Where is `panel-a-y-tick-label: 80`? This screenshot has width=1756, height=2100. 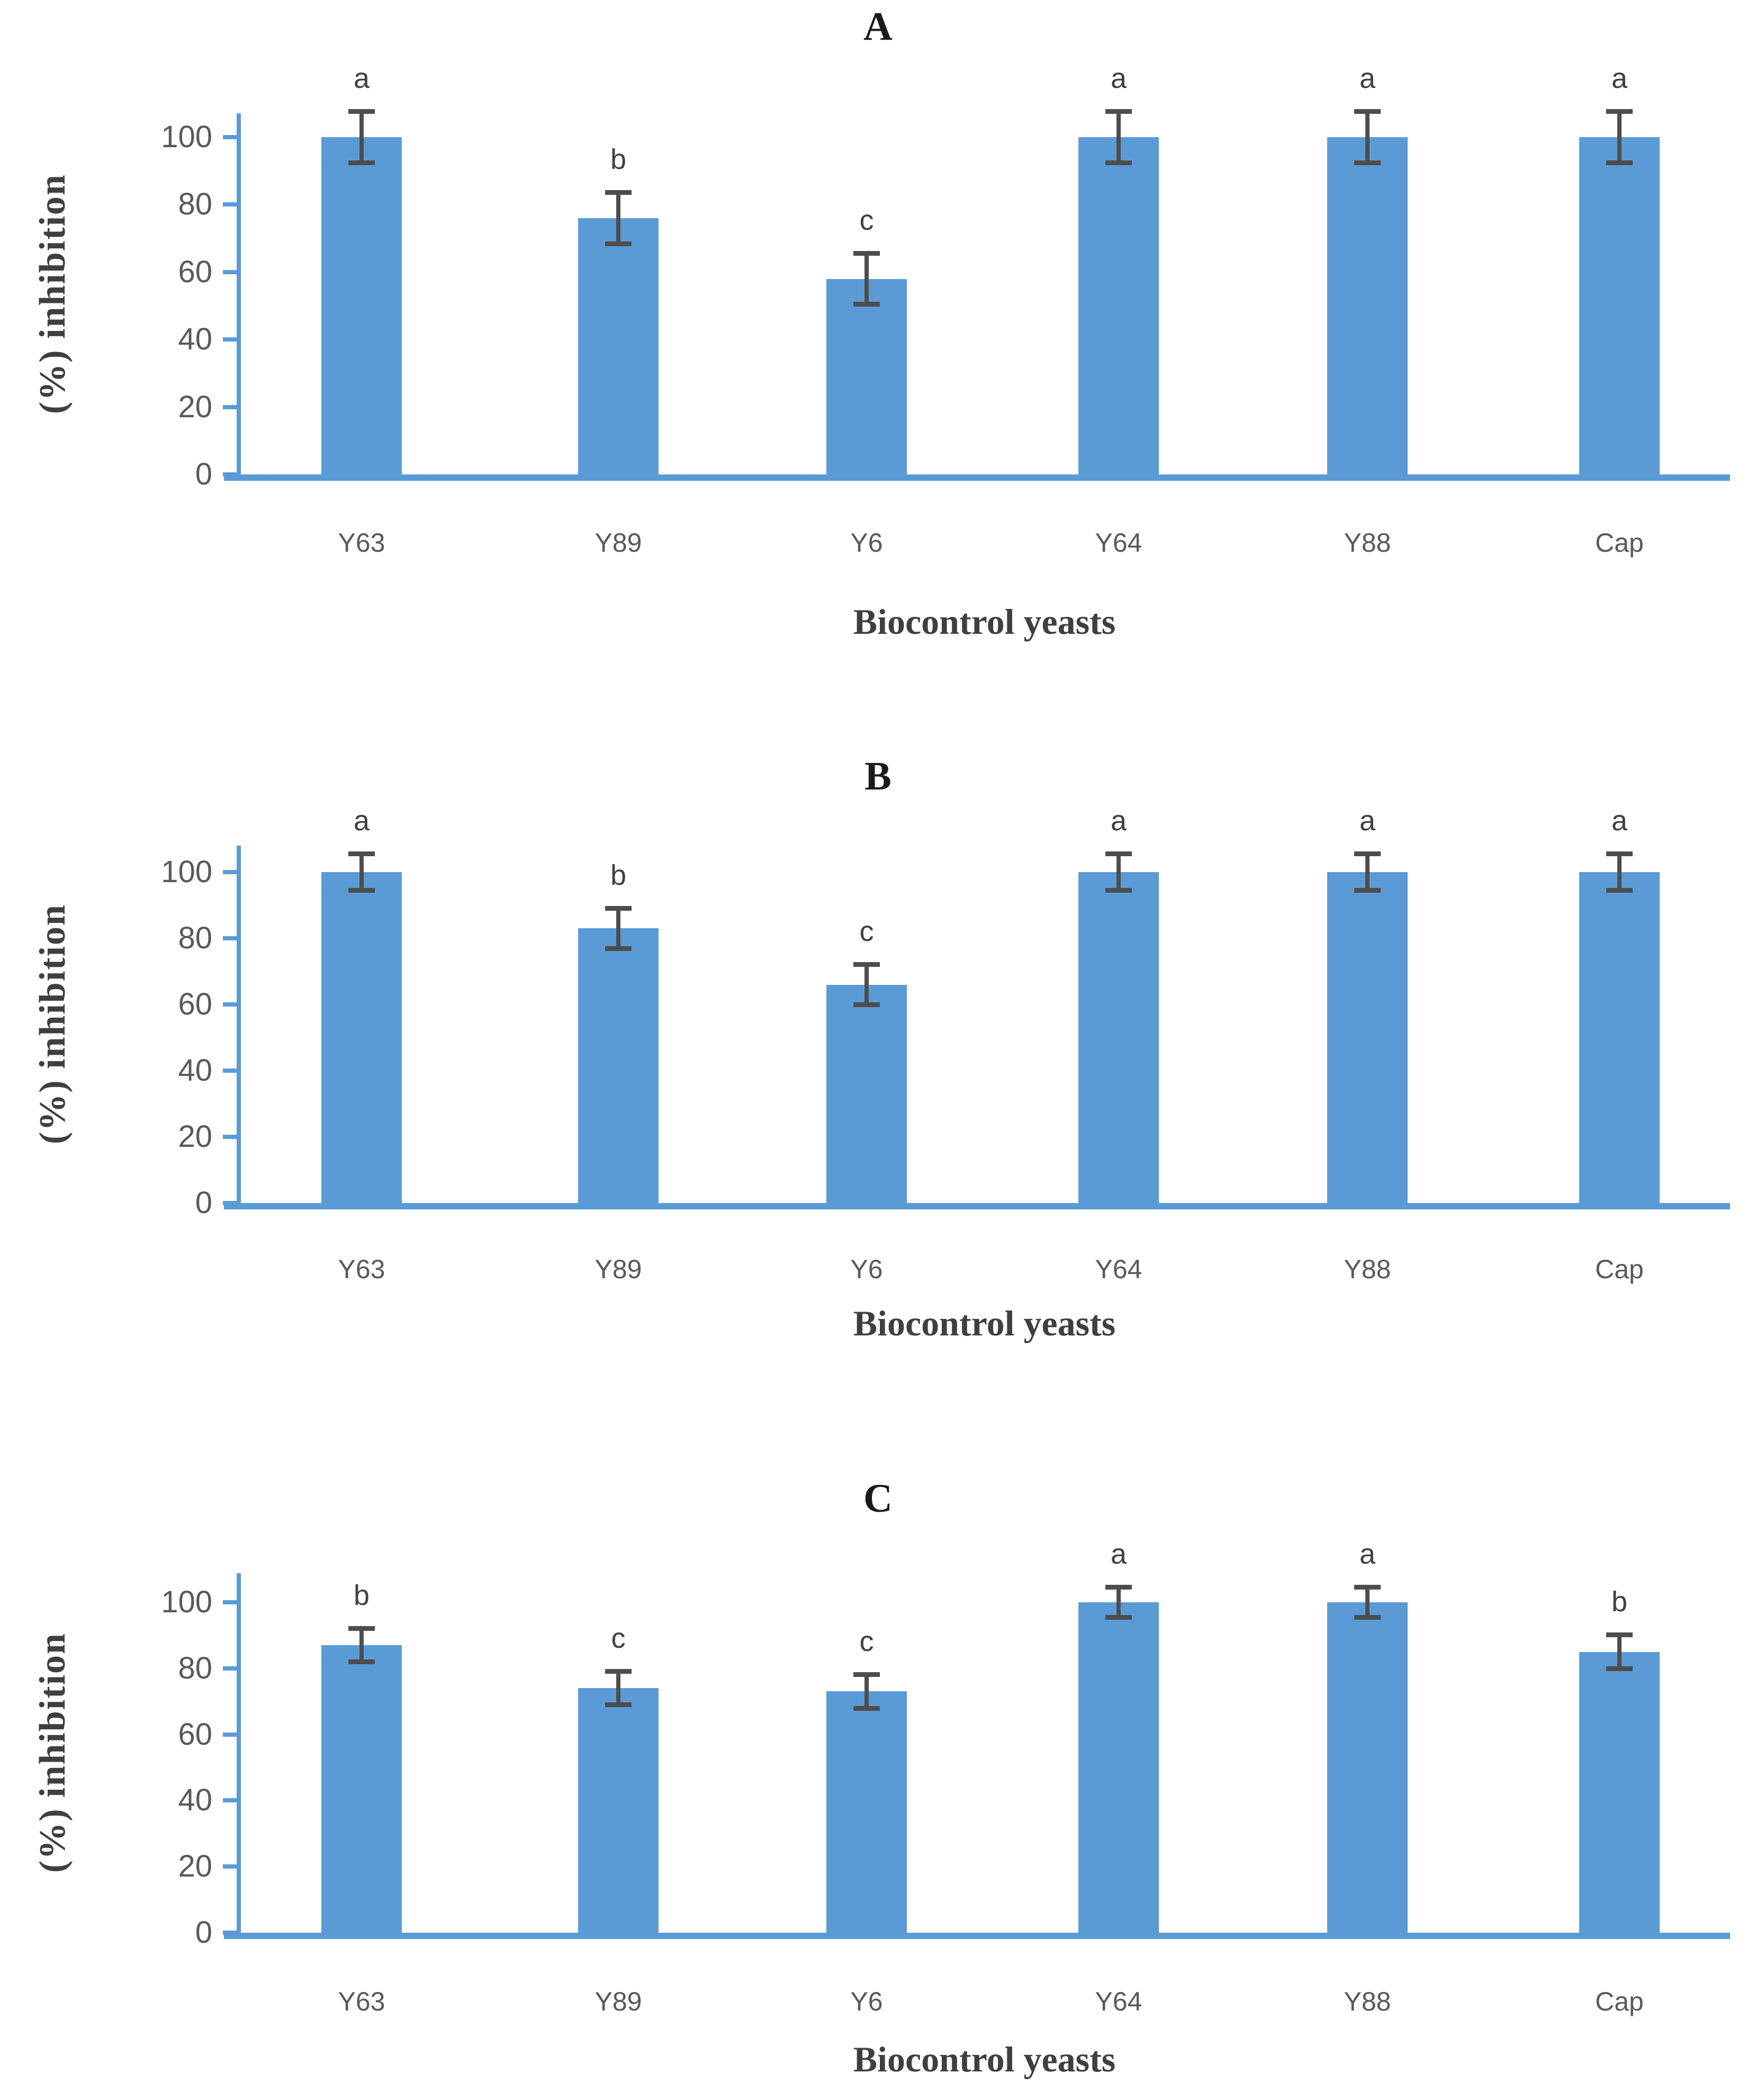 panel-a-y-tick-label: 80 is located at coordinates (195, 204).